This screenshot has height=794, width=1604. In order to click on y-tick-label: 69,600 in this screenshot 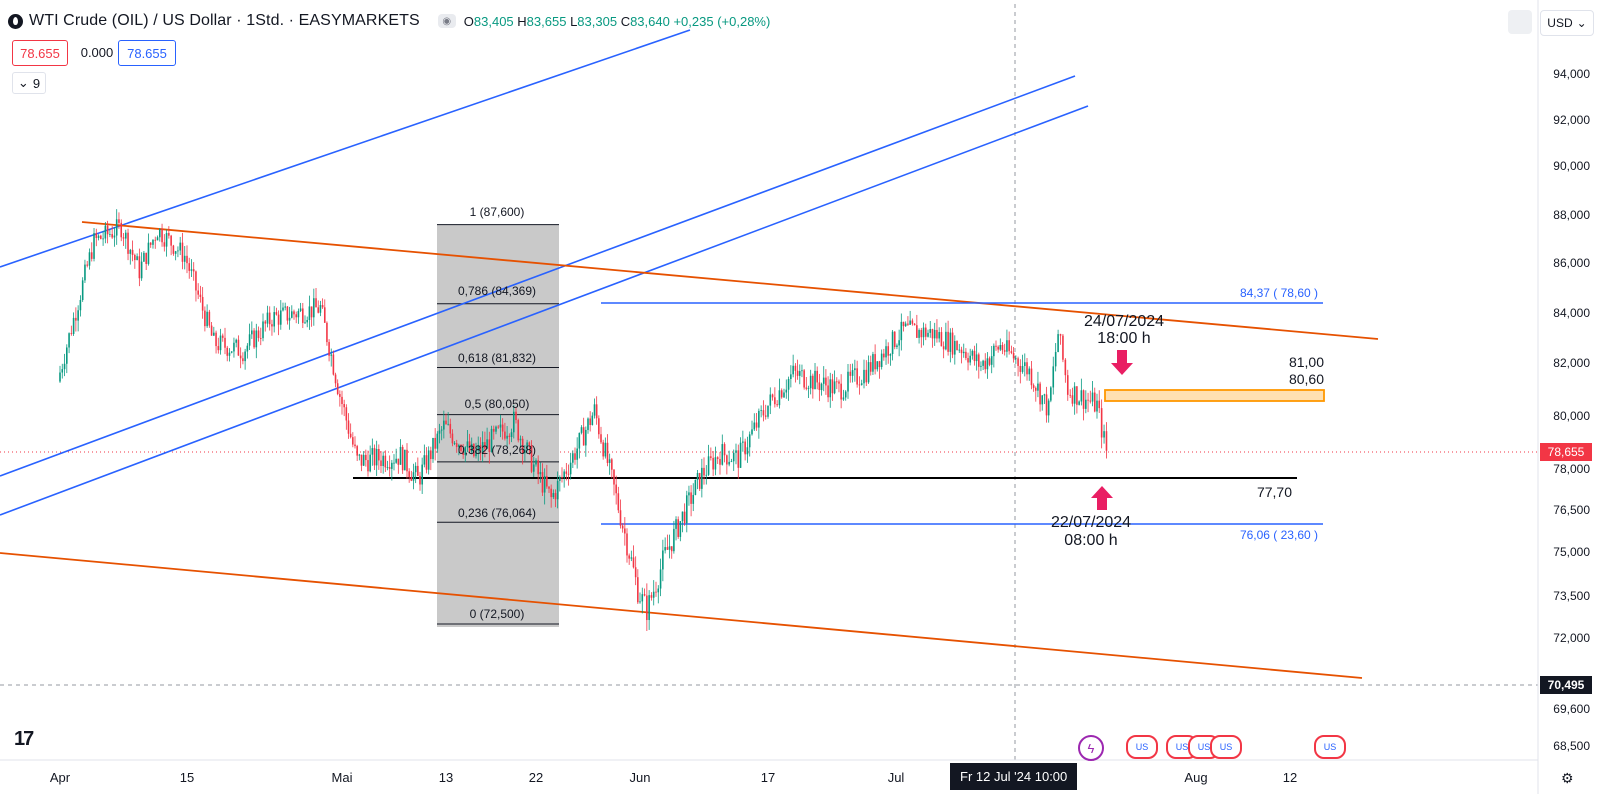, I will do `click(1571, 709)`.